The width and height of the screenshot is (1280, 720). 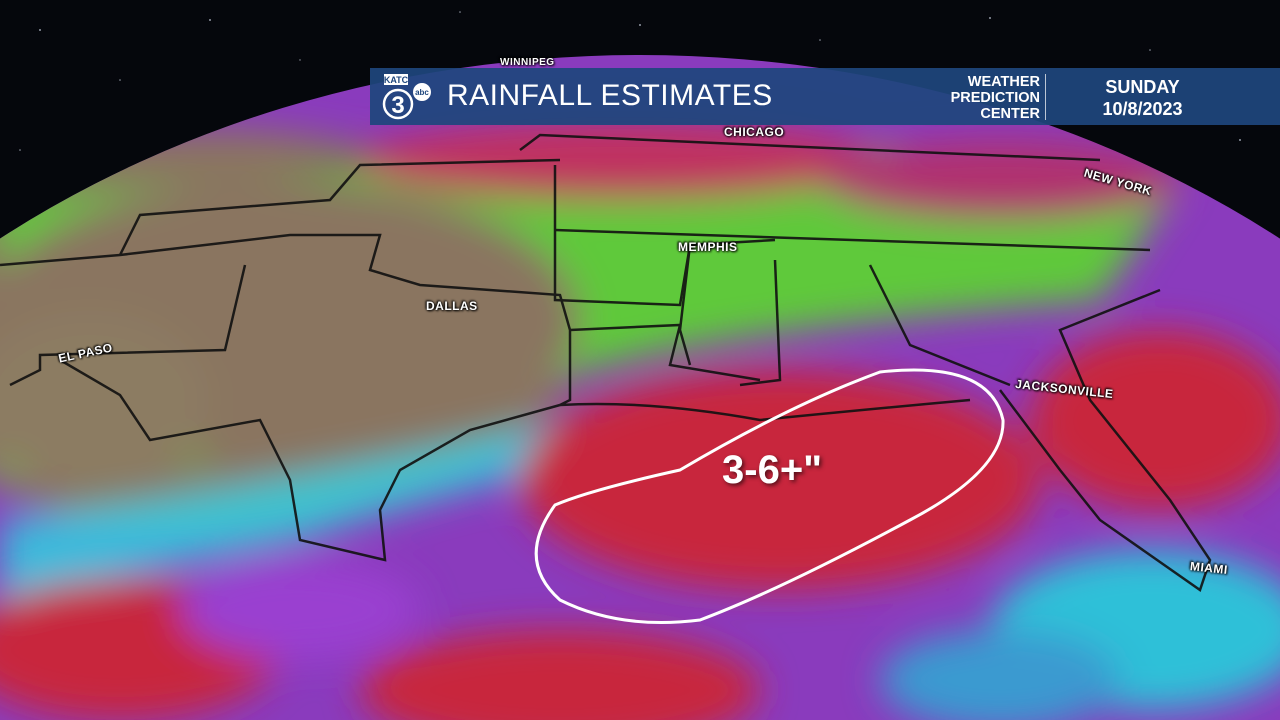 I want to click on city-label-winnipeg: WINNIPEG, so click(x=527, y=62).